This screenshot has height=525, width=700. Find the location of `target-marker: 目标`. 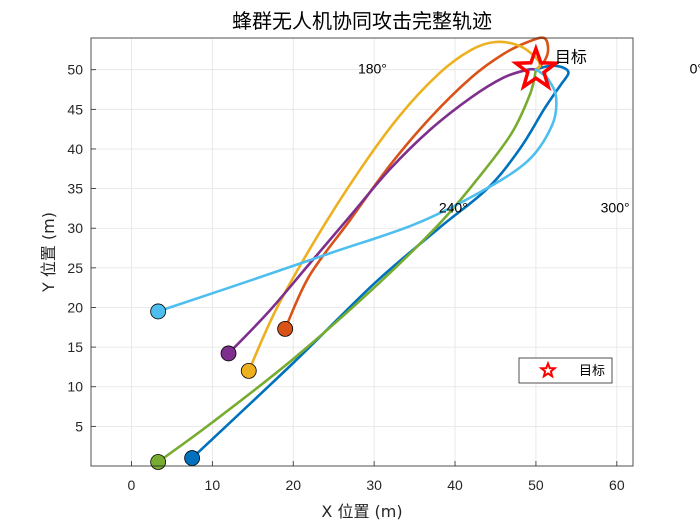

target-marker: 目标 is located at coordinates (549, 67).